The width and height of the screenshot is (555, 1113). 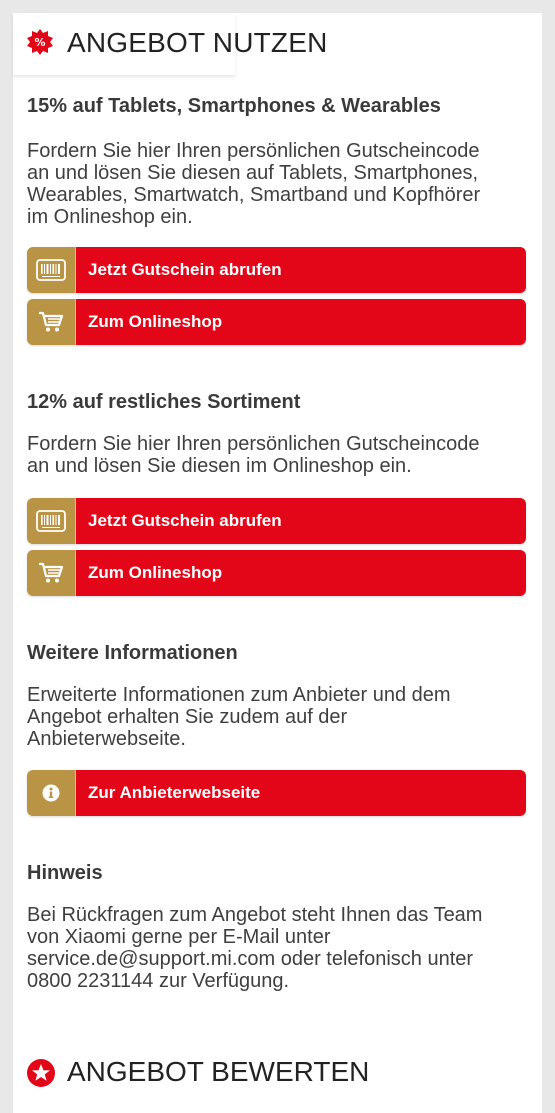 What do you see at coordinates (187, 717) in the screenshot?
I see `text-line: Angebot erhalten Sie zudem auf der` at bounding box center [187, 717].